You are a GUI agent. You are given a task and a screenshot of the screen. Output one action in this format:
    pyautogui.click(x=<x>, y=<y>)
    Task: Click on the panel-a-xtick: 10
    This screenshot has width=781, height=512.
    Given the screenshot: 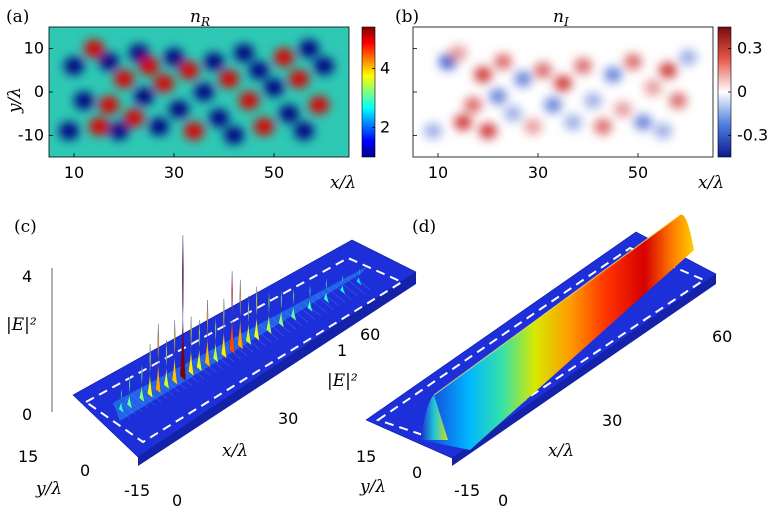 What is the action you would take?
    pyautogui.click(x=74, y=172)
    